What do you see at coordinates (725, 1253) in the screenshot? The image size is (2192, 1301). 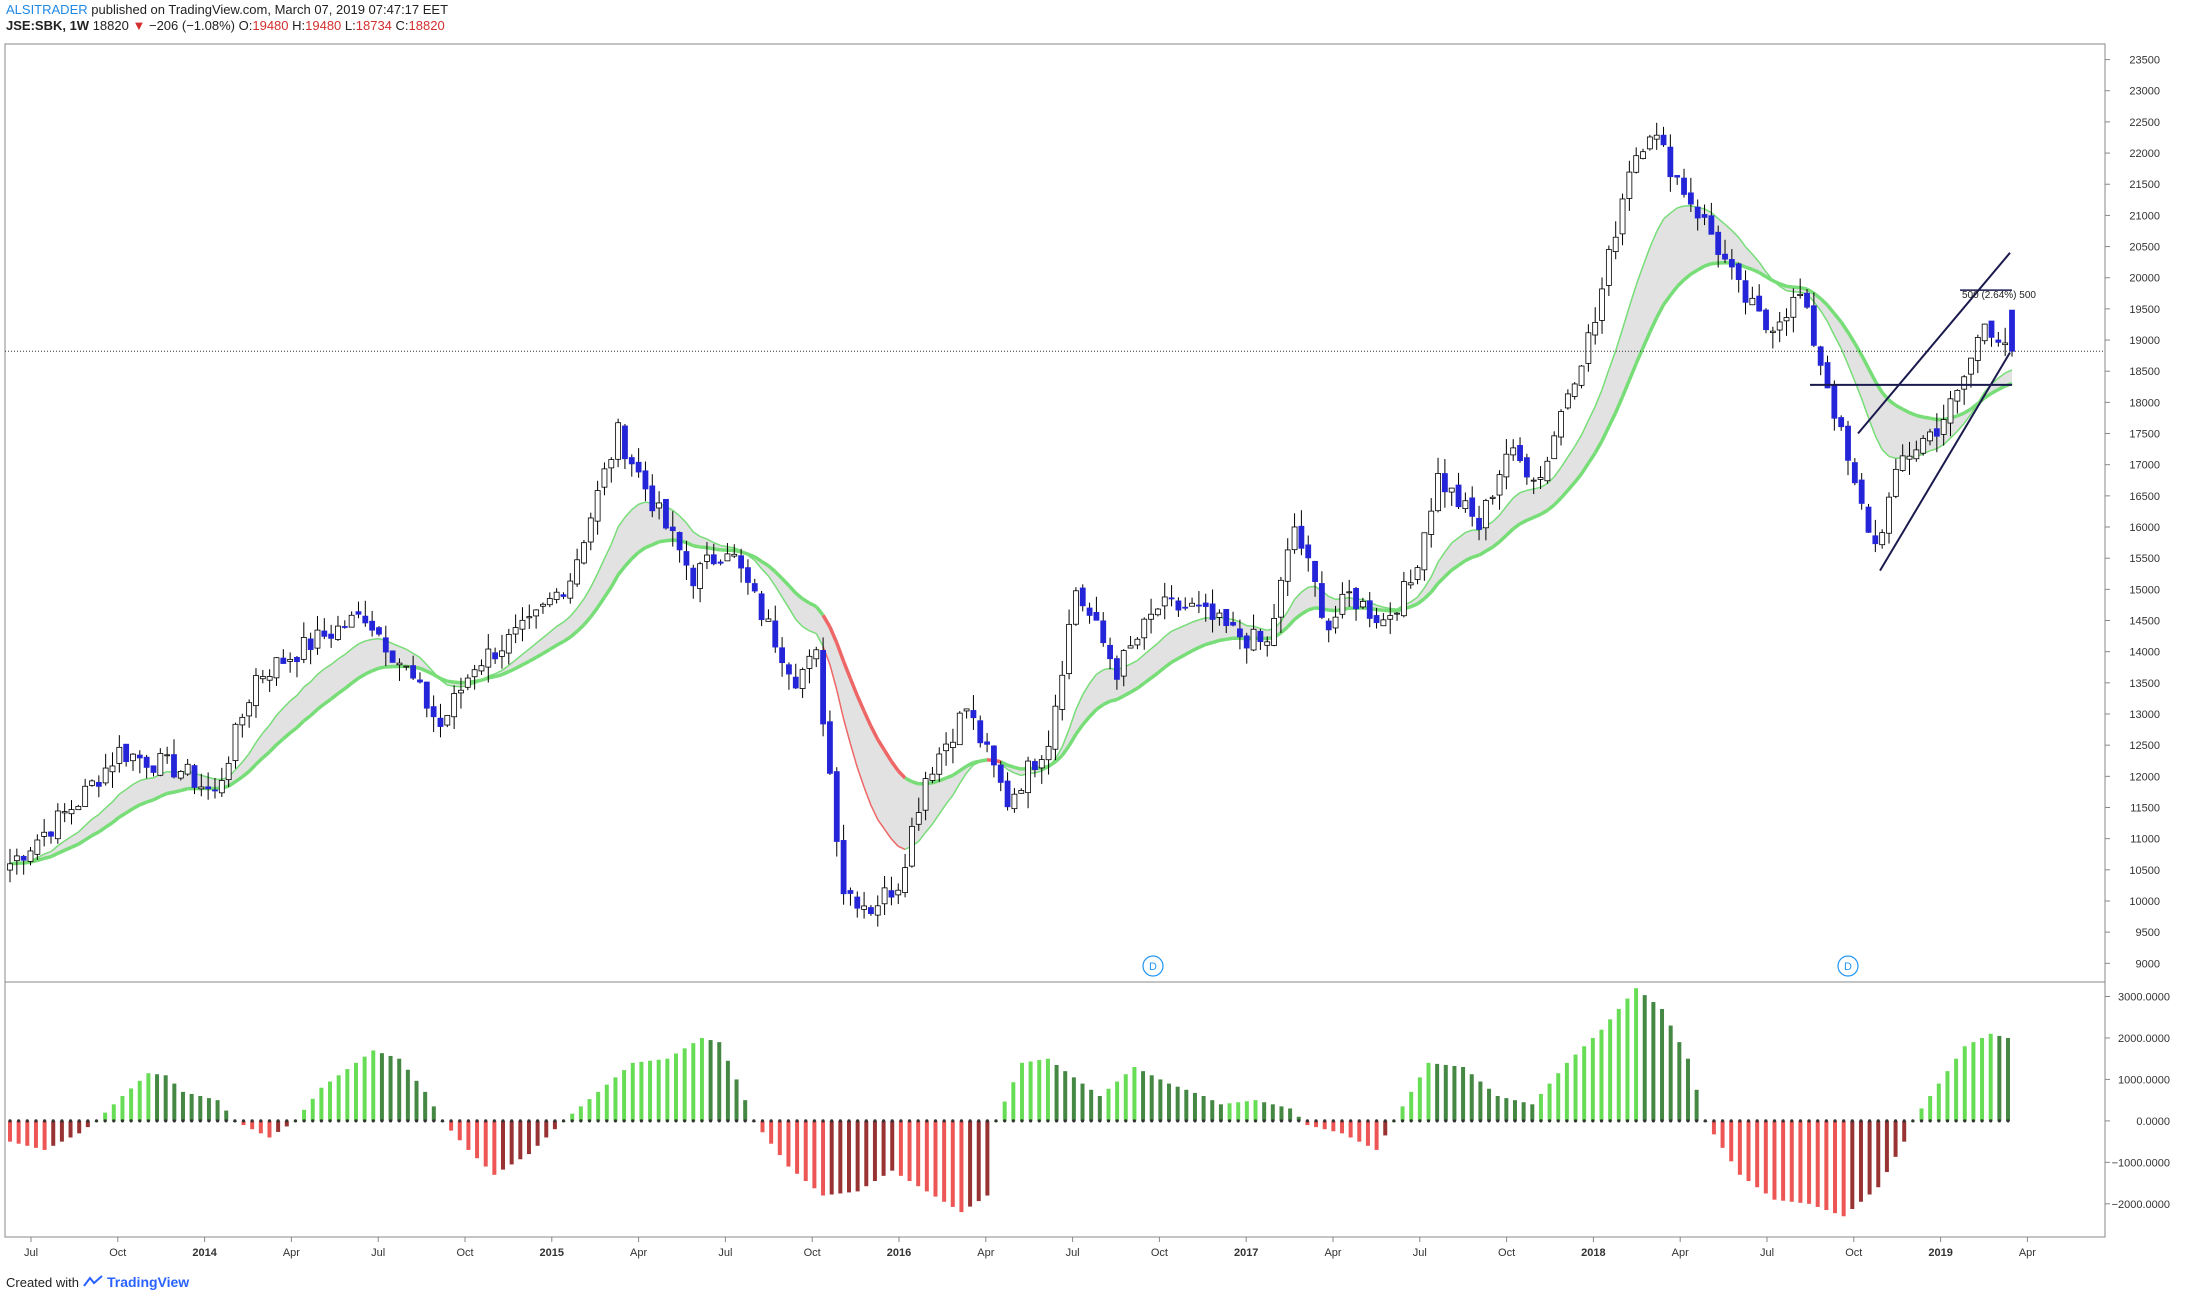 I see `time-tick-label: Jul` at bounding box center [725, 1253].